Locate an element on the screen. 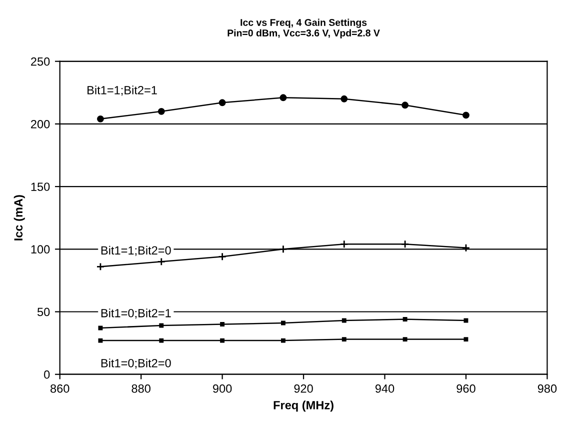 This screenshot has height=423, width=570. x-tick-label: 960 is located at coordinates (466, 388).